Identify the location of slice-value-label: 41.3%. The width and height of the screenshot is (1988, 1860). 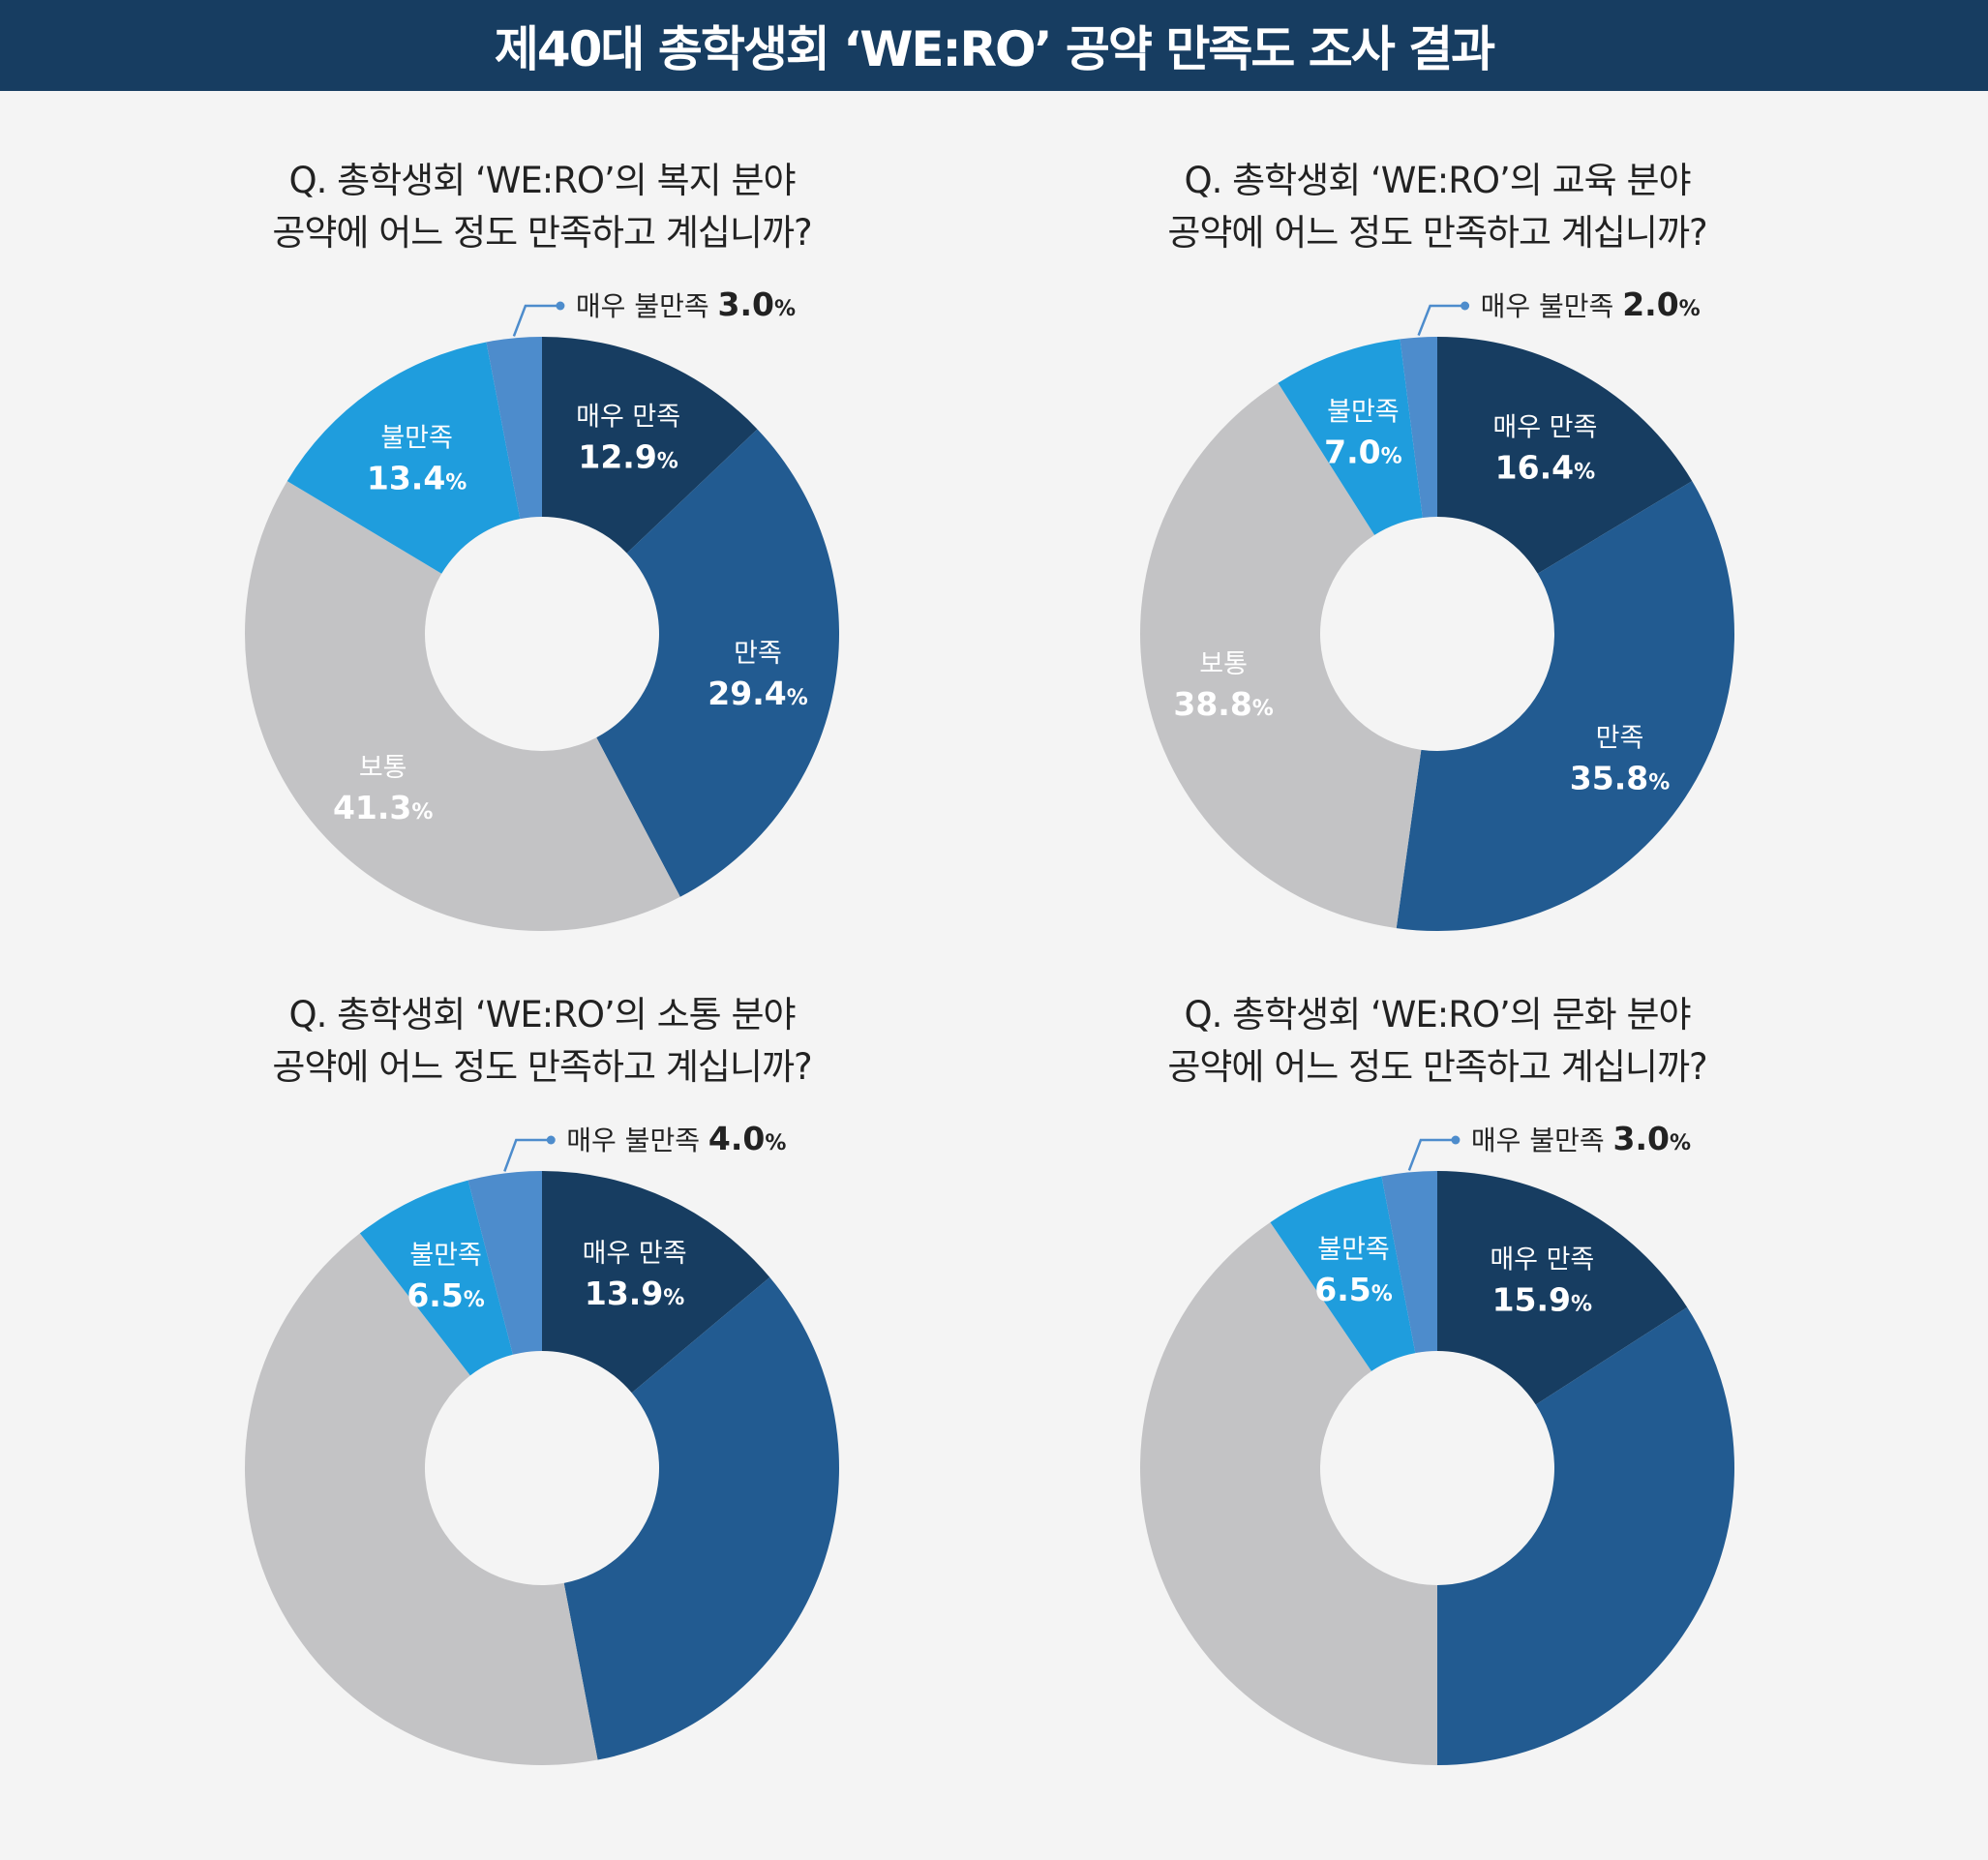
(383, 808).